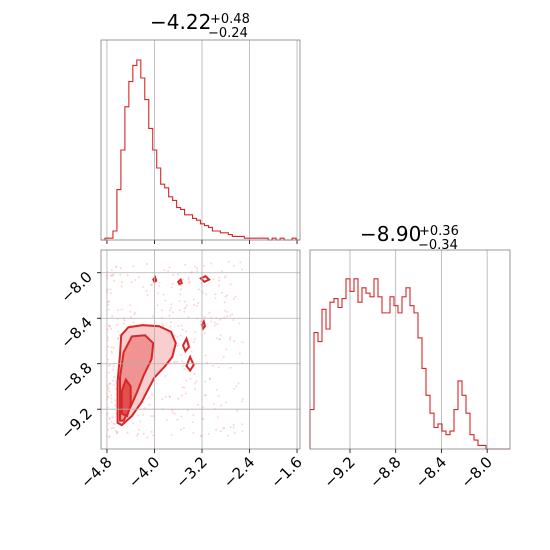 The width and height of the screenshot is (550, 550). Describe the element at coordinates (200, 150) in the screenshot. I see `x1-histogram` at that location.